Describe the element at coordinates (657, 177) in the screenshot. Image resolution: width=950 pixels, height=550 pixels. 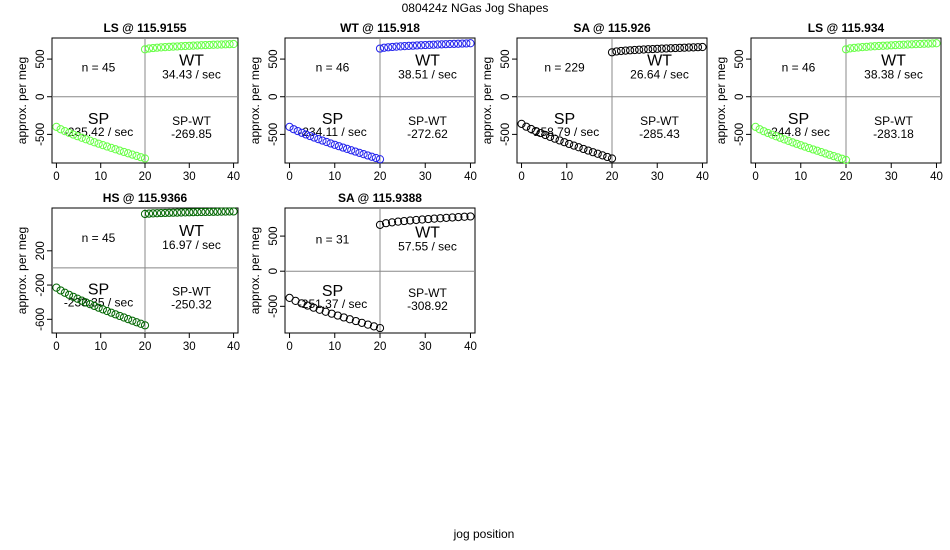
I see `x-tick-label: 30` at that location.